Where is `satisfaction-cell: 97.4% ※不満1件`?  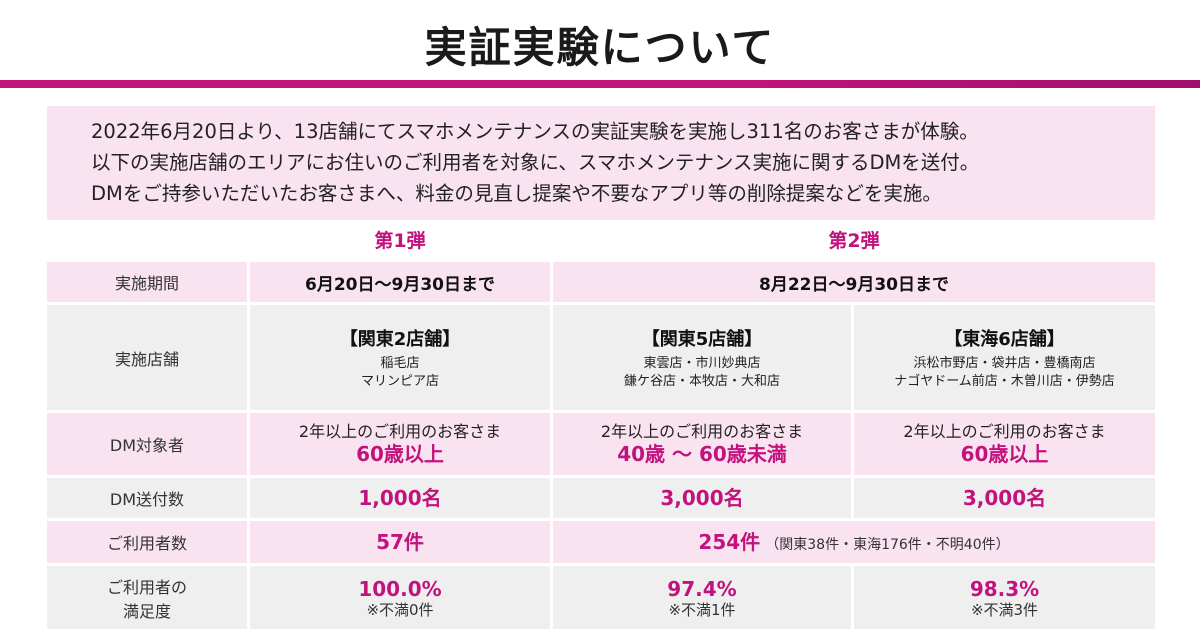 satisfaction-cell: 97.4% ※不満1件 is located at coordinates (703, 599).